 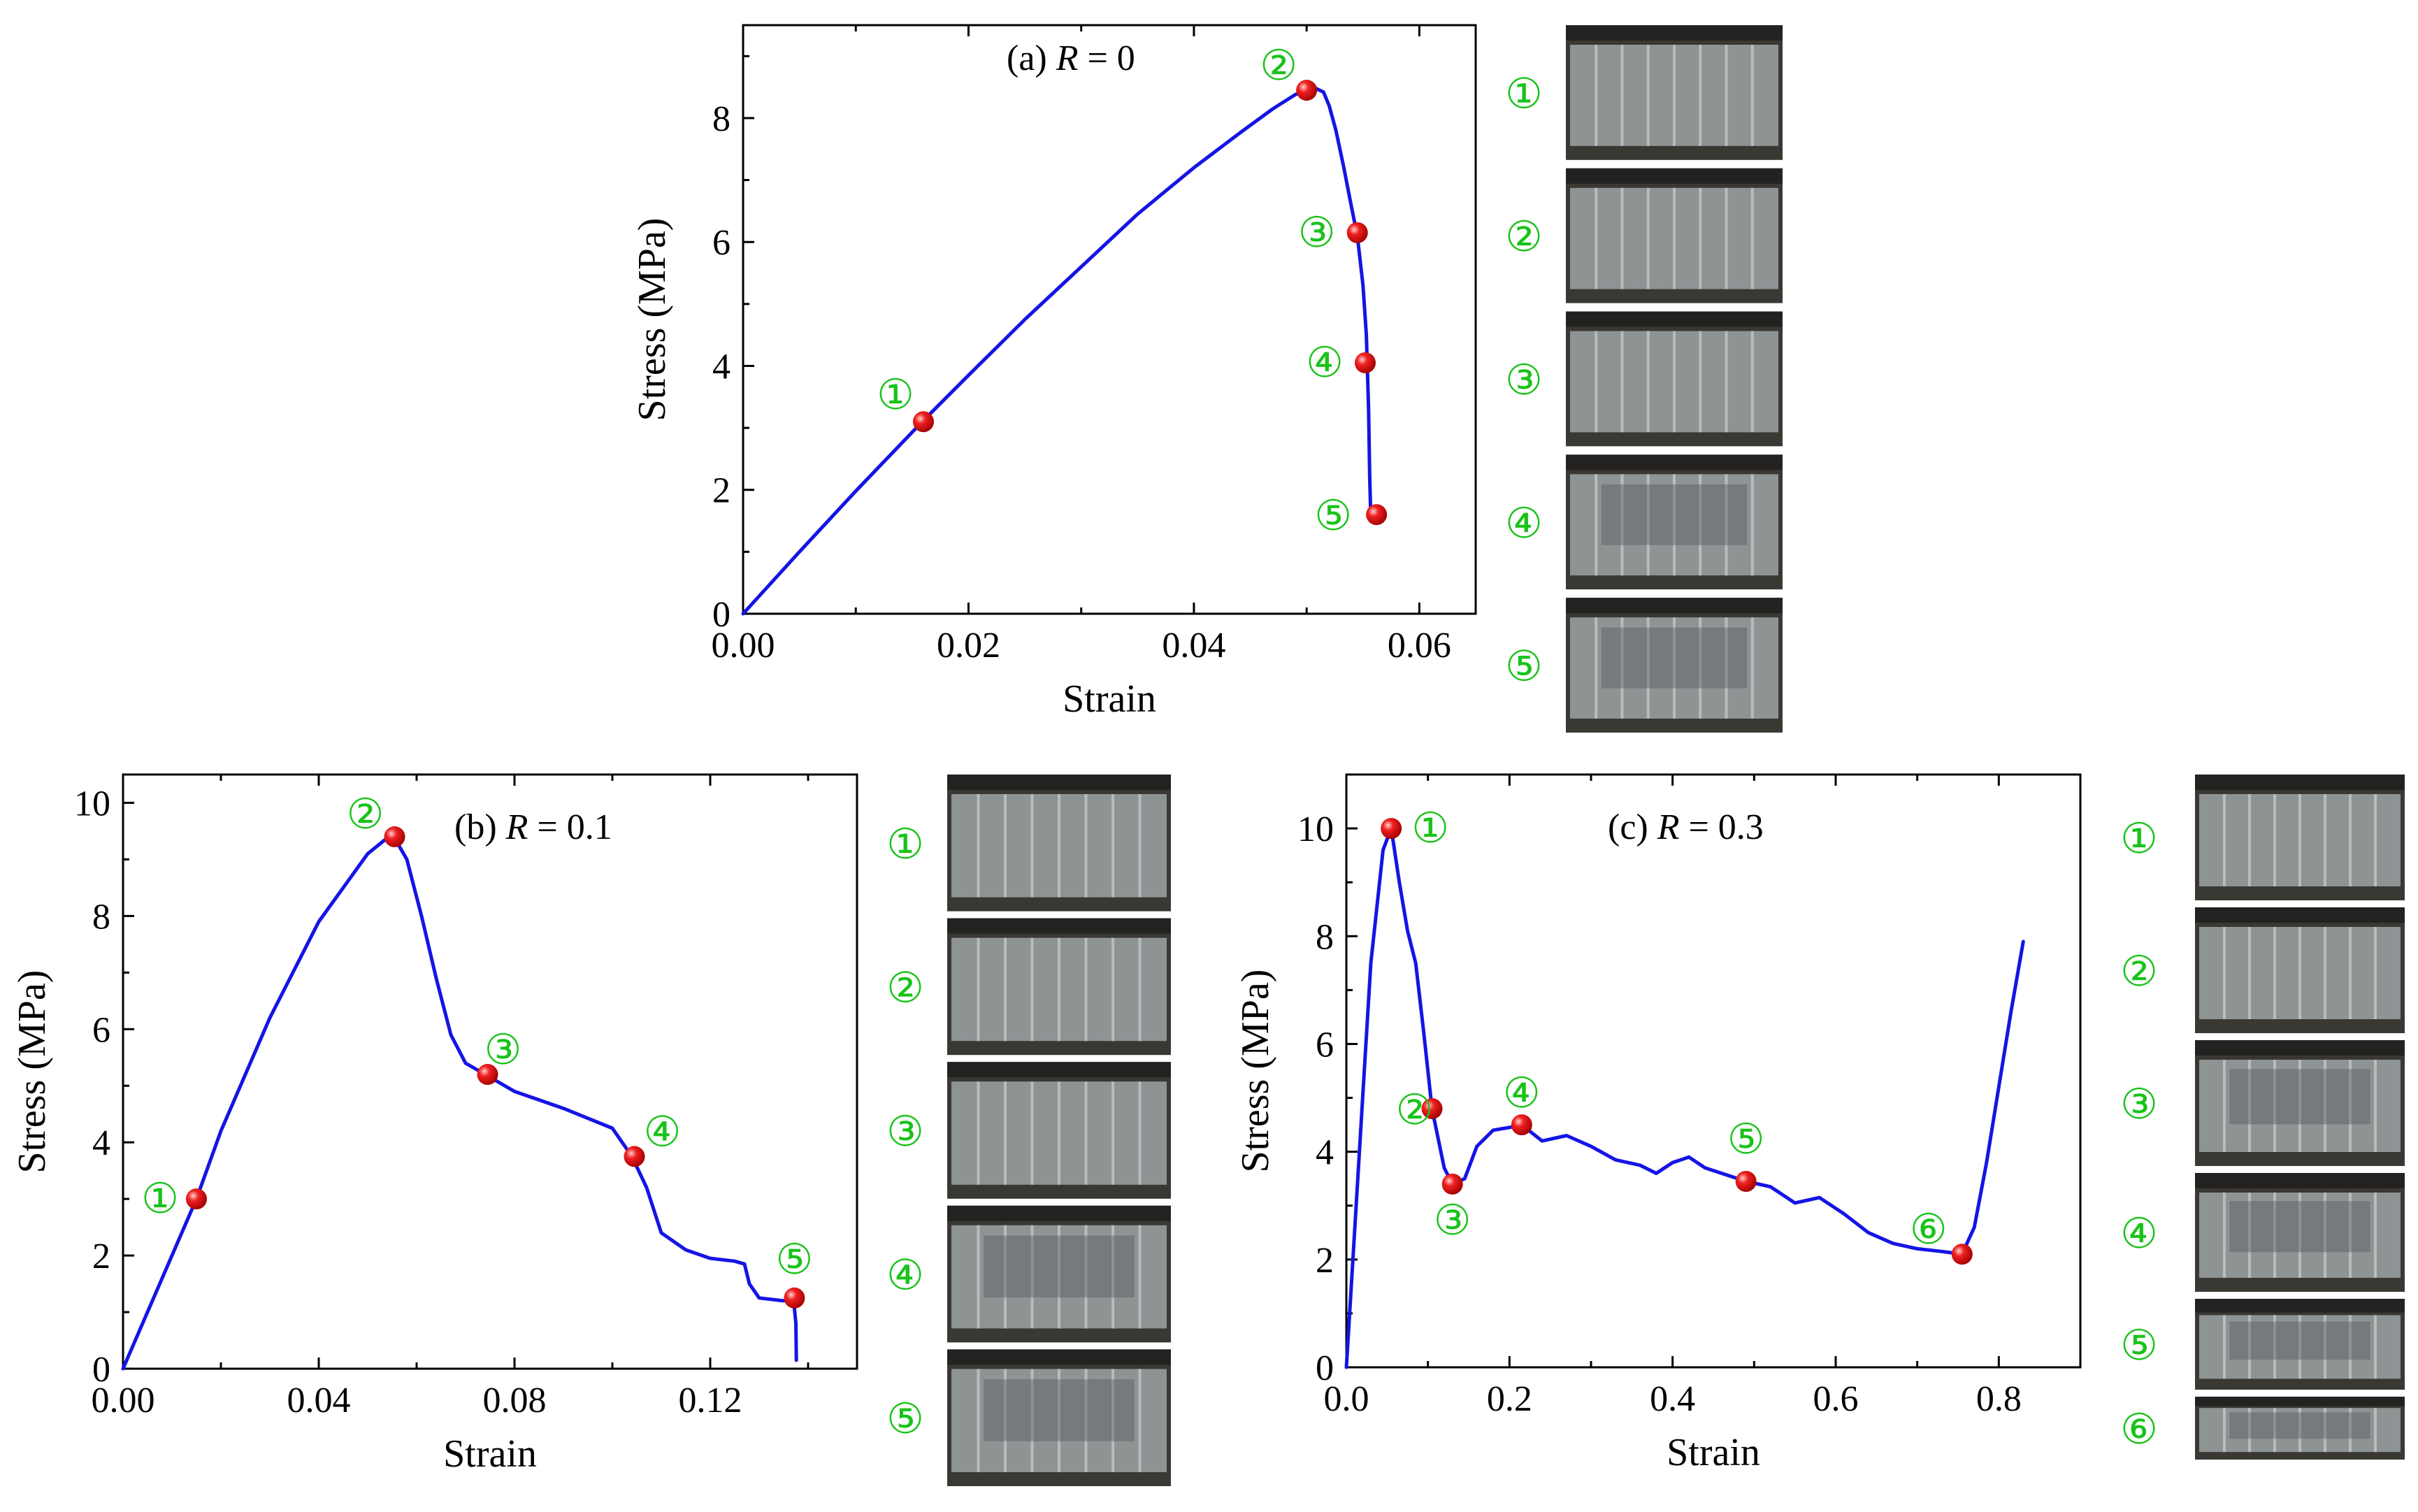 I want to click on chart-title-prefix: (c), so click(x=1632, y=827).